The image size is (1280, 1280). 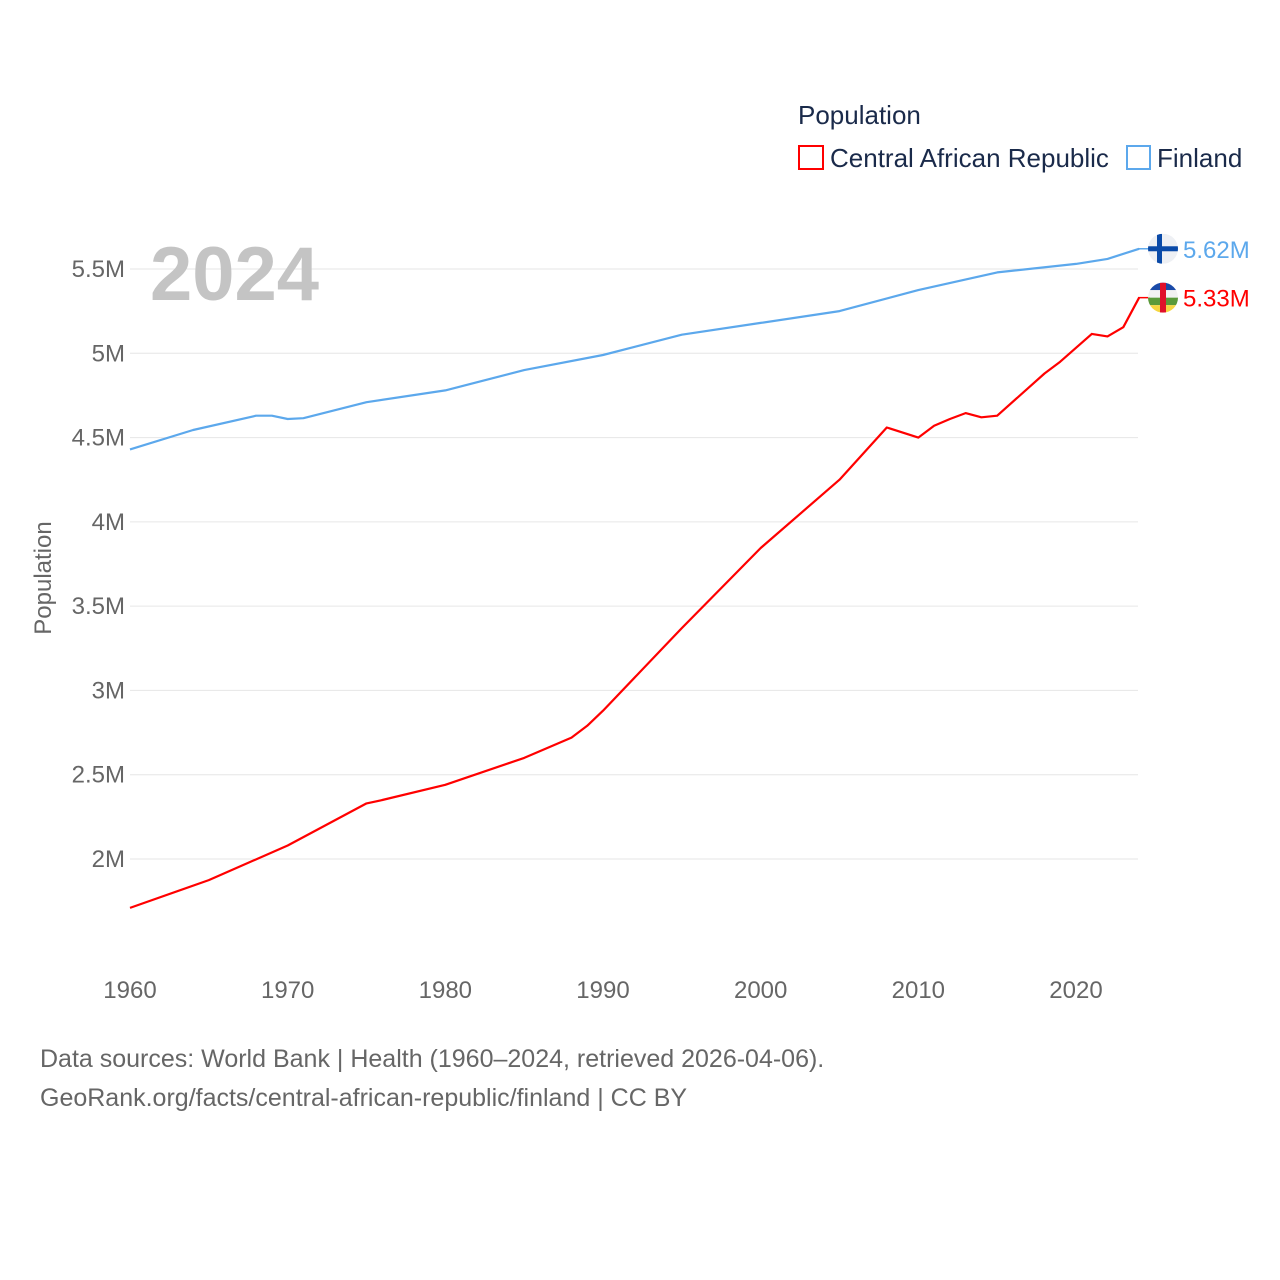 I want to click on legend-swatch-car, so click(x=811, y=157).